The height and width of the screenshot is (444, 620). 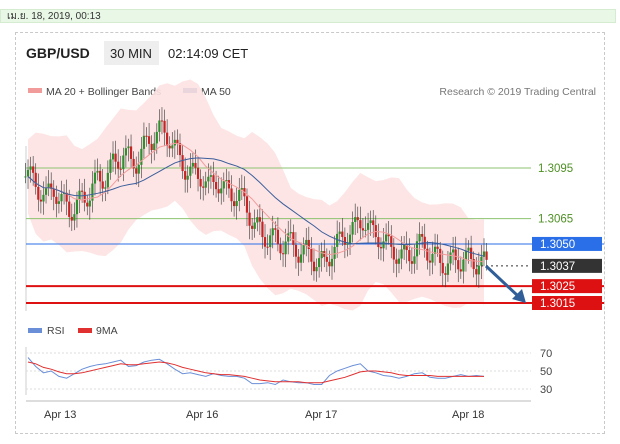 I want to click on level-label-1-3095: 1.3095, so click(x=555, y=169).